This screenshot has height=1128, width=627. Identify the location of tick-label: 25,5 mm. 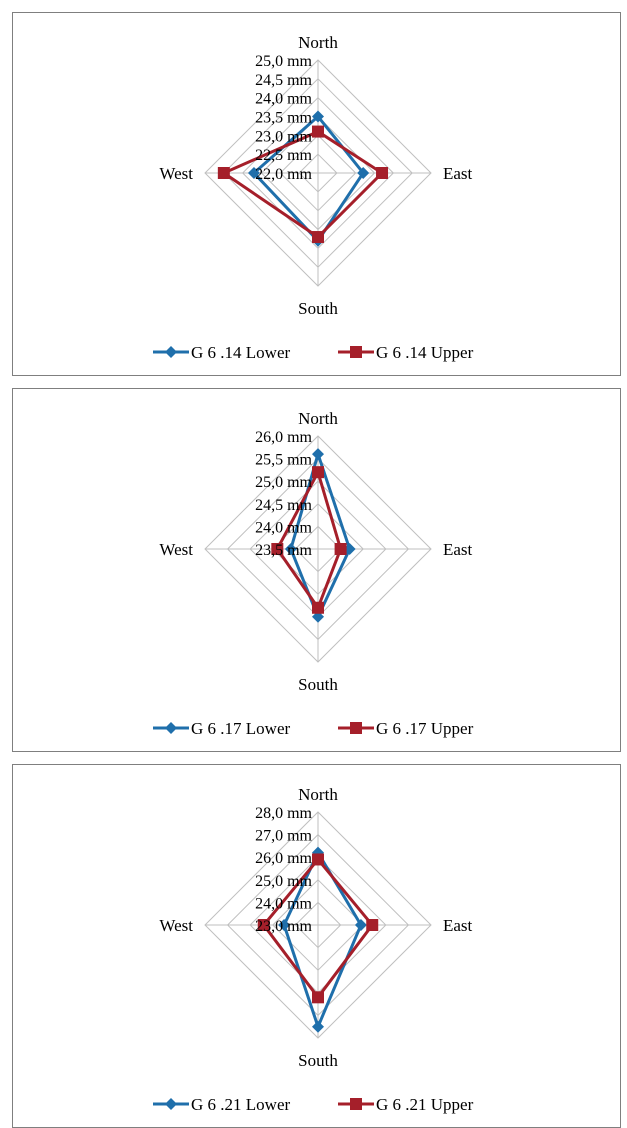
(283, 460).